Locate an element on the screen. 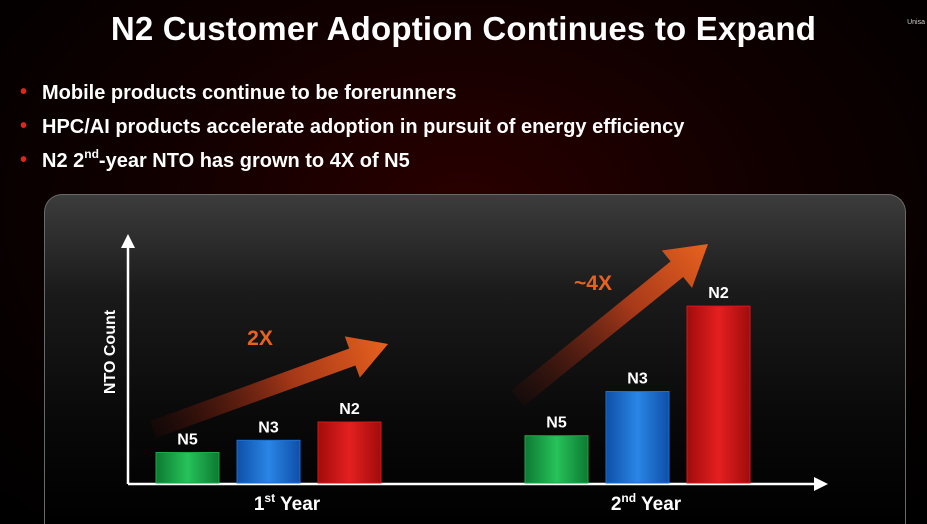 The height and width of the screenshot is (524, 927). bullet-item: • N2 2nd-year NTO has grown to 4X of N5 is located at coordinates (215, 159).